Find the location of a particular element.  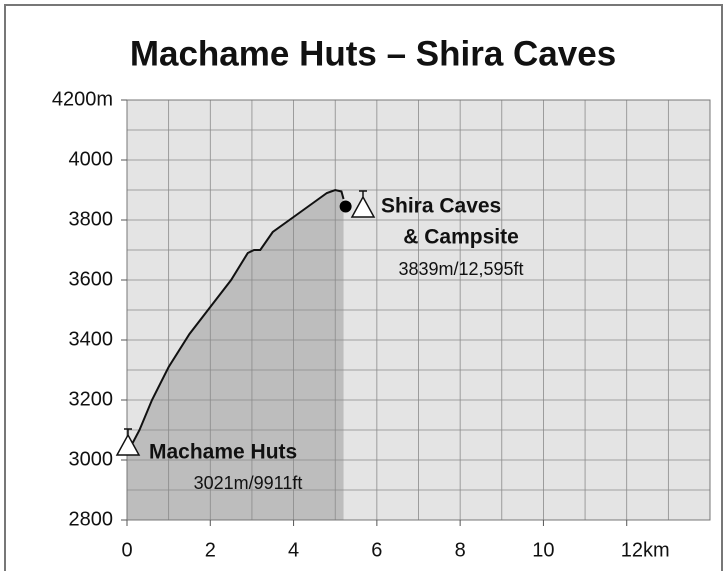

y-tick-label: 3800 is located at coordinates (91, 219).